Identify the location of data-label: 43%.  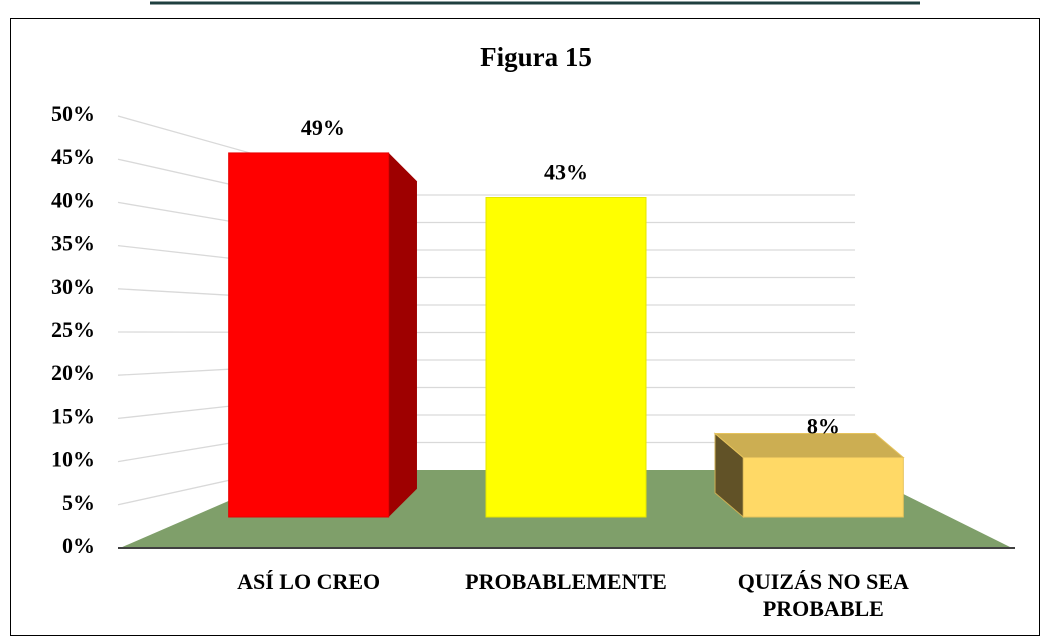
(566, 172).